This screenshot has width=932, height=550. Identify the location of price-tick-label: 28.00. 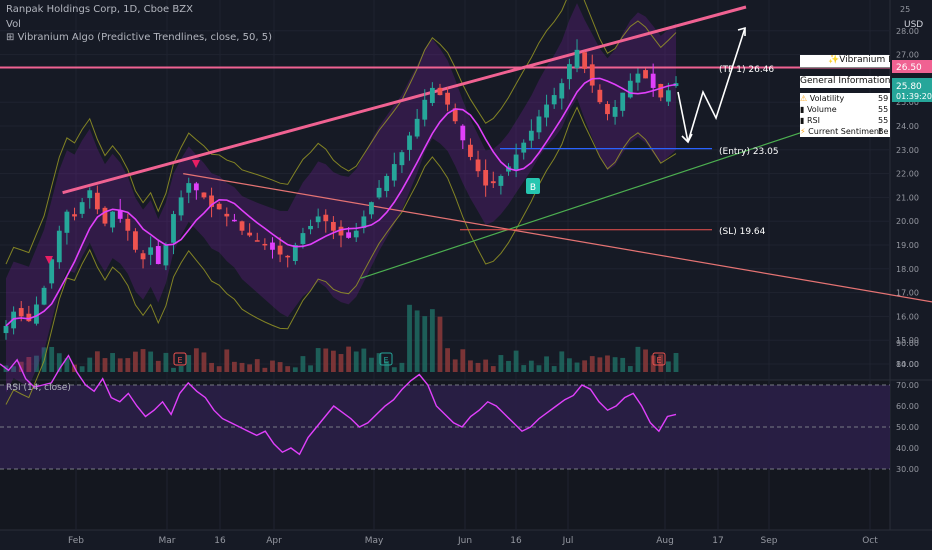
(907, 31).